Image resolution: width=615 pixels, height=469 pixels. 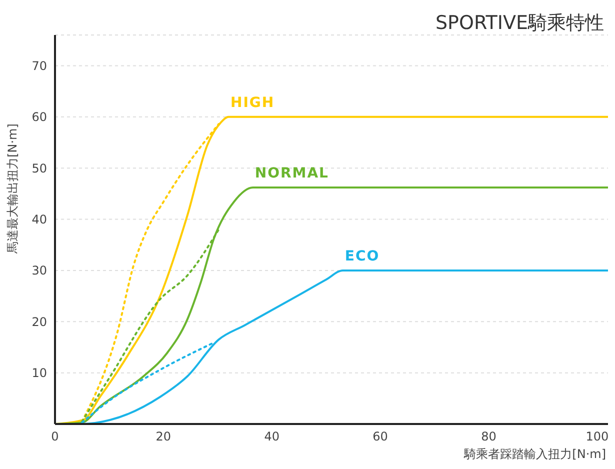 What do you see at coordinates (39, 168) in the screenshot?
I see `y-tick-label: 50` at bounding box center [39, 168].